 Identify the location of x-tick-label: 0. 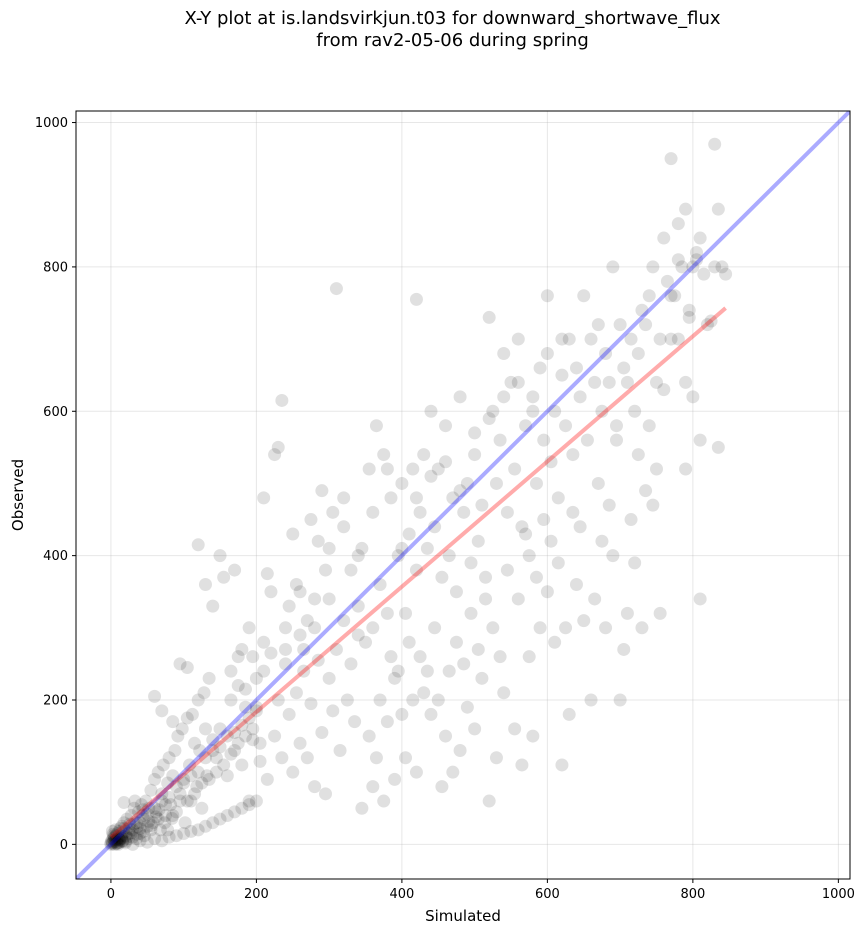
(111, 894).